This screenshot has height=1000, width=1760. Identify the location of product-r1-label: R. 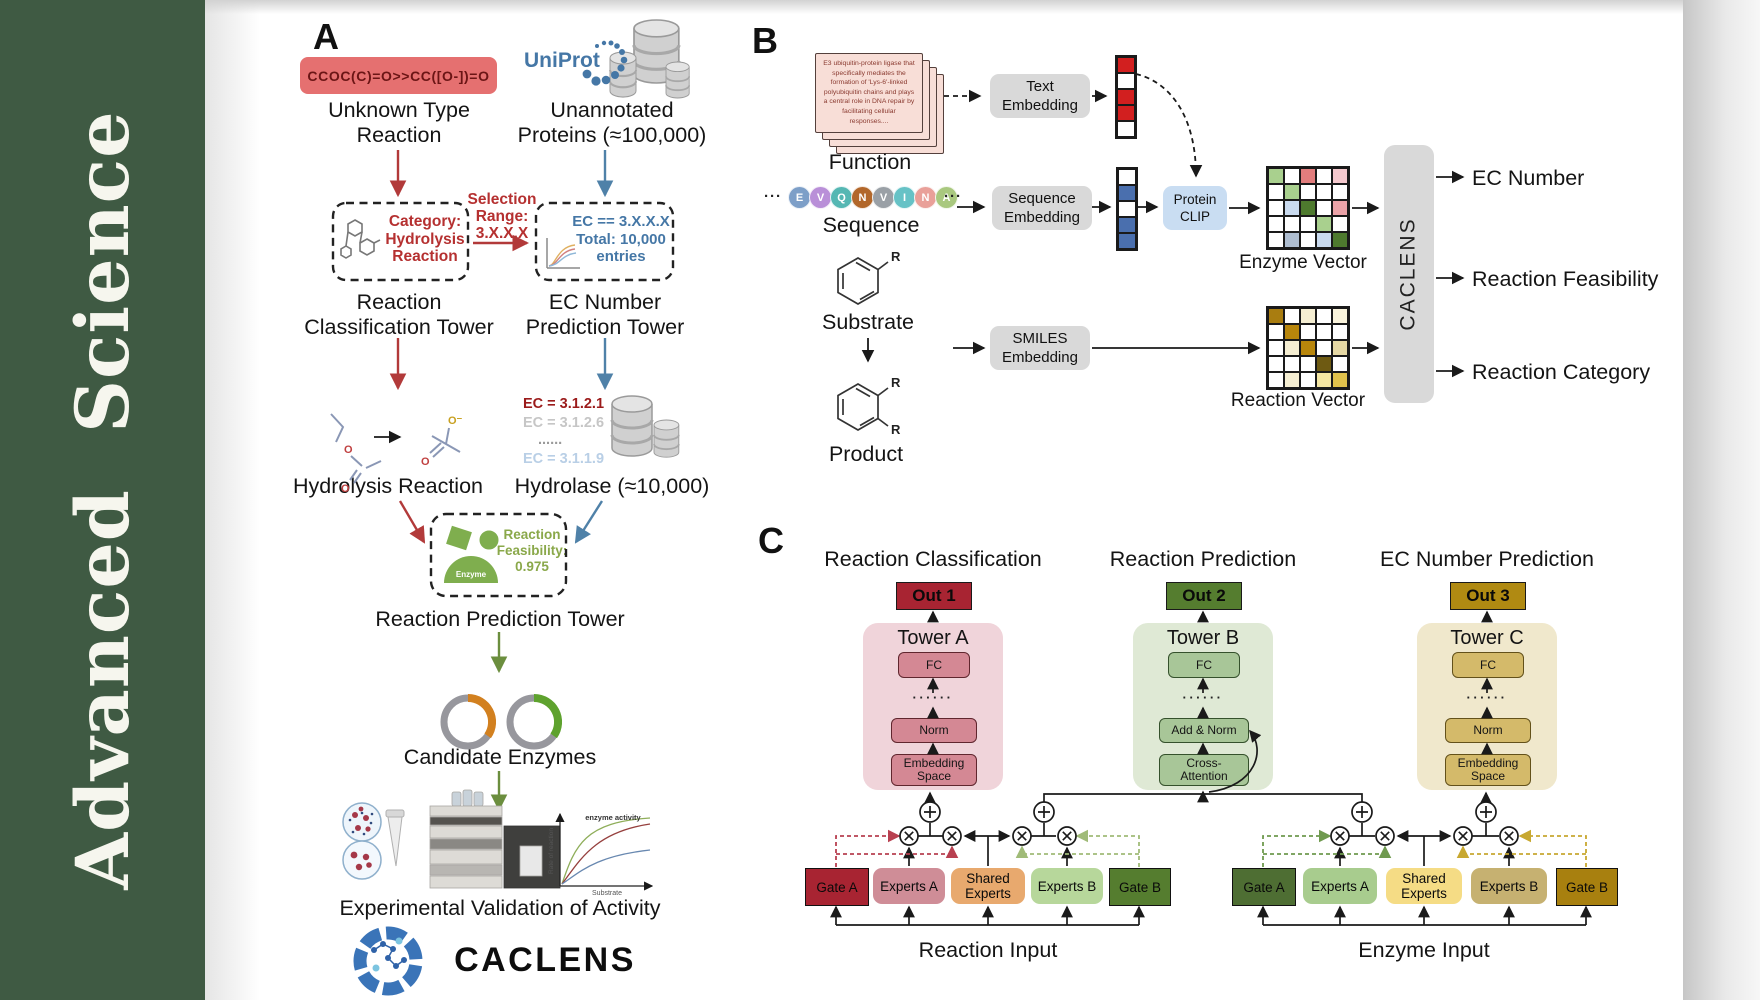
(896, 382).